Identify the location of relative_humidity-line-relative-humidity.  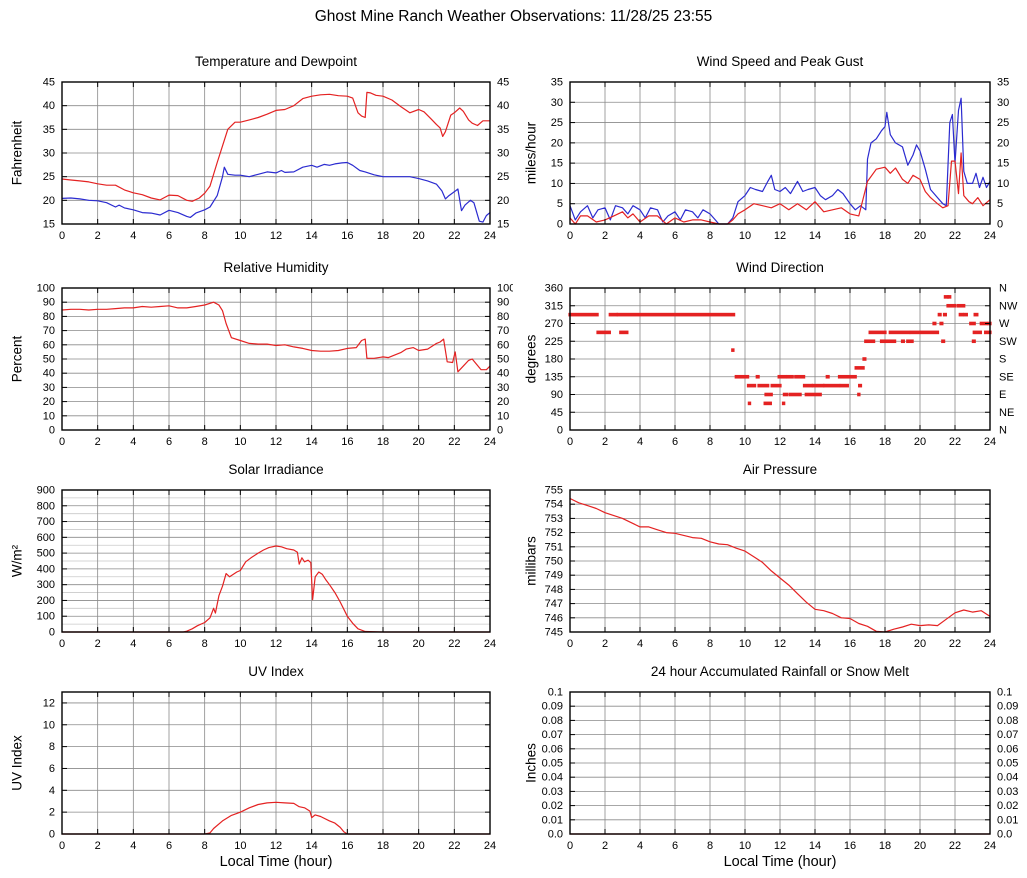
(276, 337).